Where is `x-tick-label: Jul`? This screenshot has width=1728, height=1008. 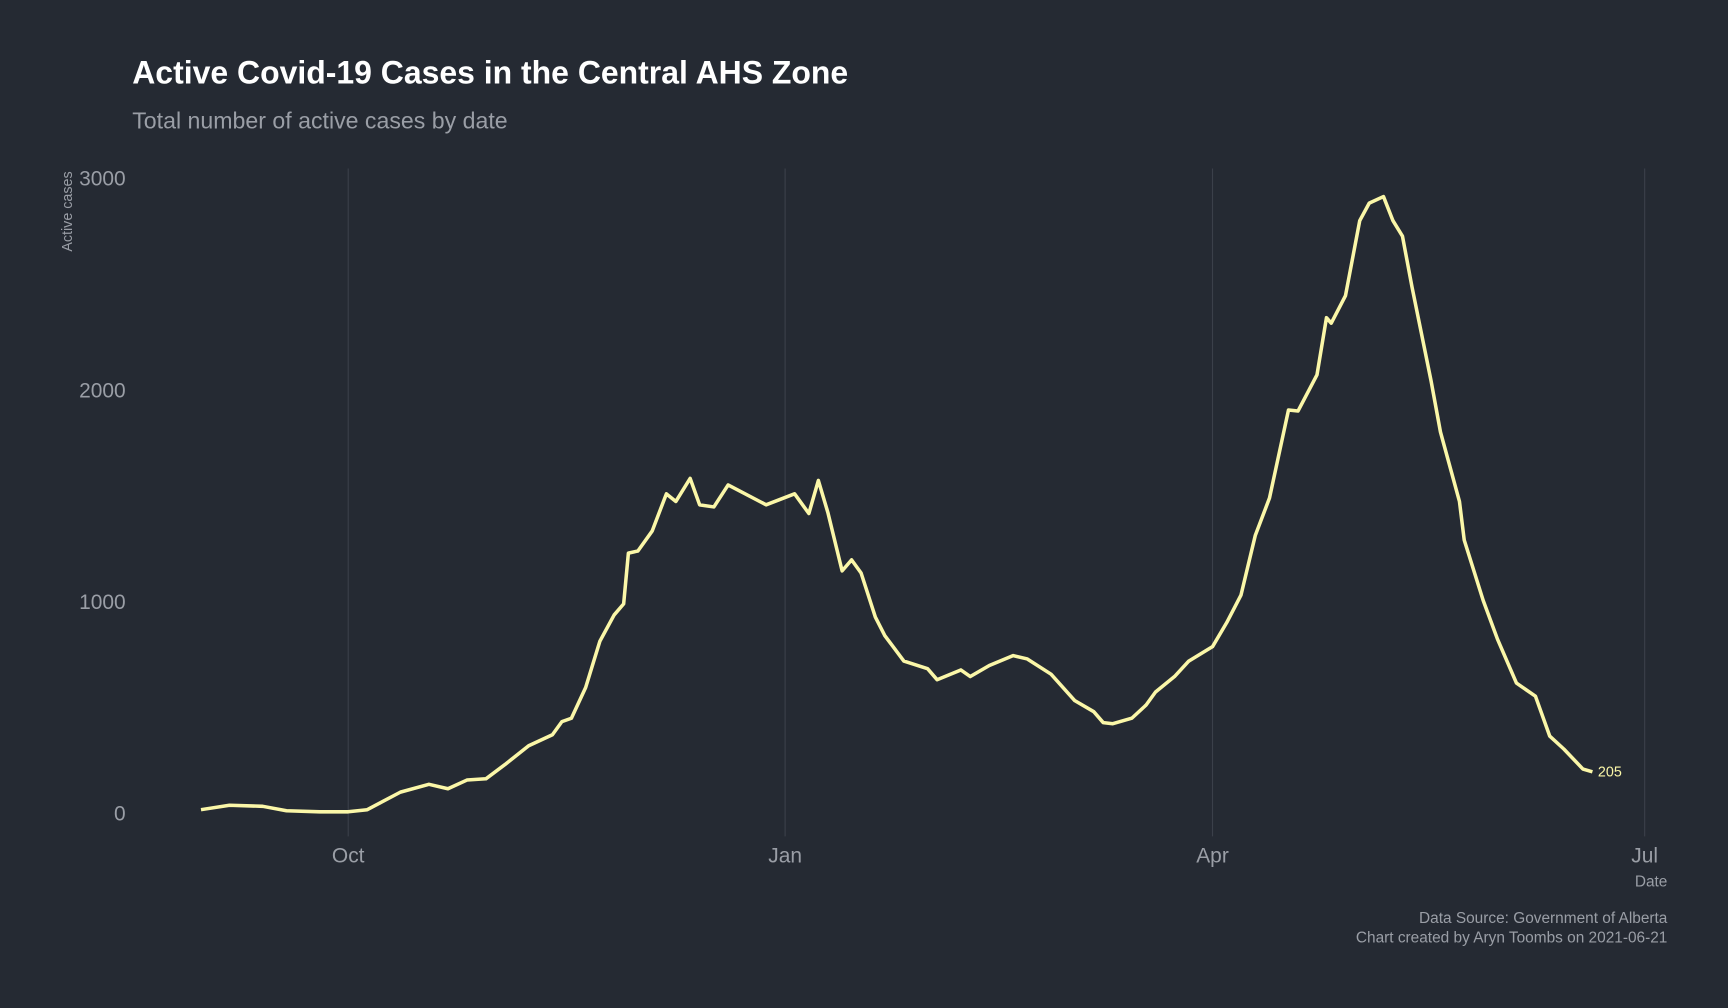
x-tick-label: Jul is located at coordinates (1644, 856).